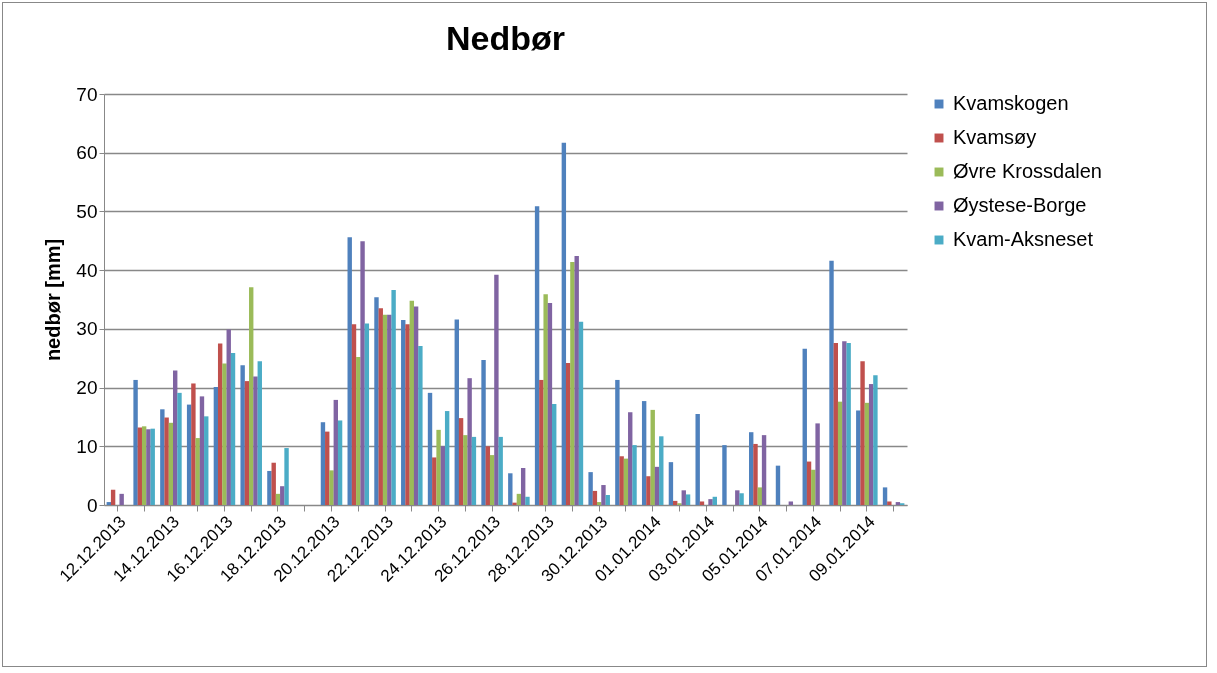  I want to click on y-tick-label: 30, so click(87, 329).